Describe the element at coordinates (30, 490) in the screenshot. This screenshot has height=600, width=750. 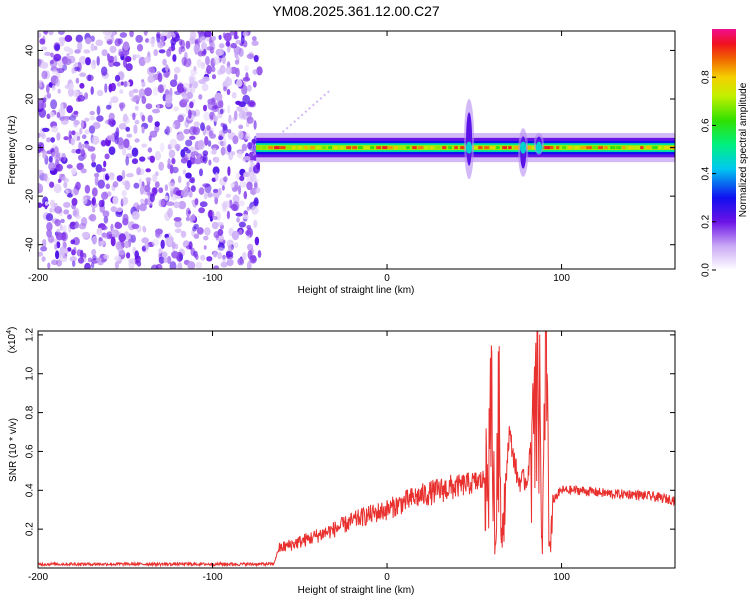
I see `y-tick-label: 0.4` at that location.